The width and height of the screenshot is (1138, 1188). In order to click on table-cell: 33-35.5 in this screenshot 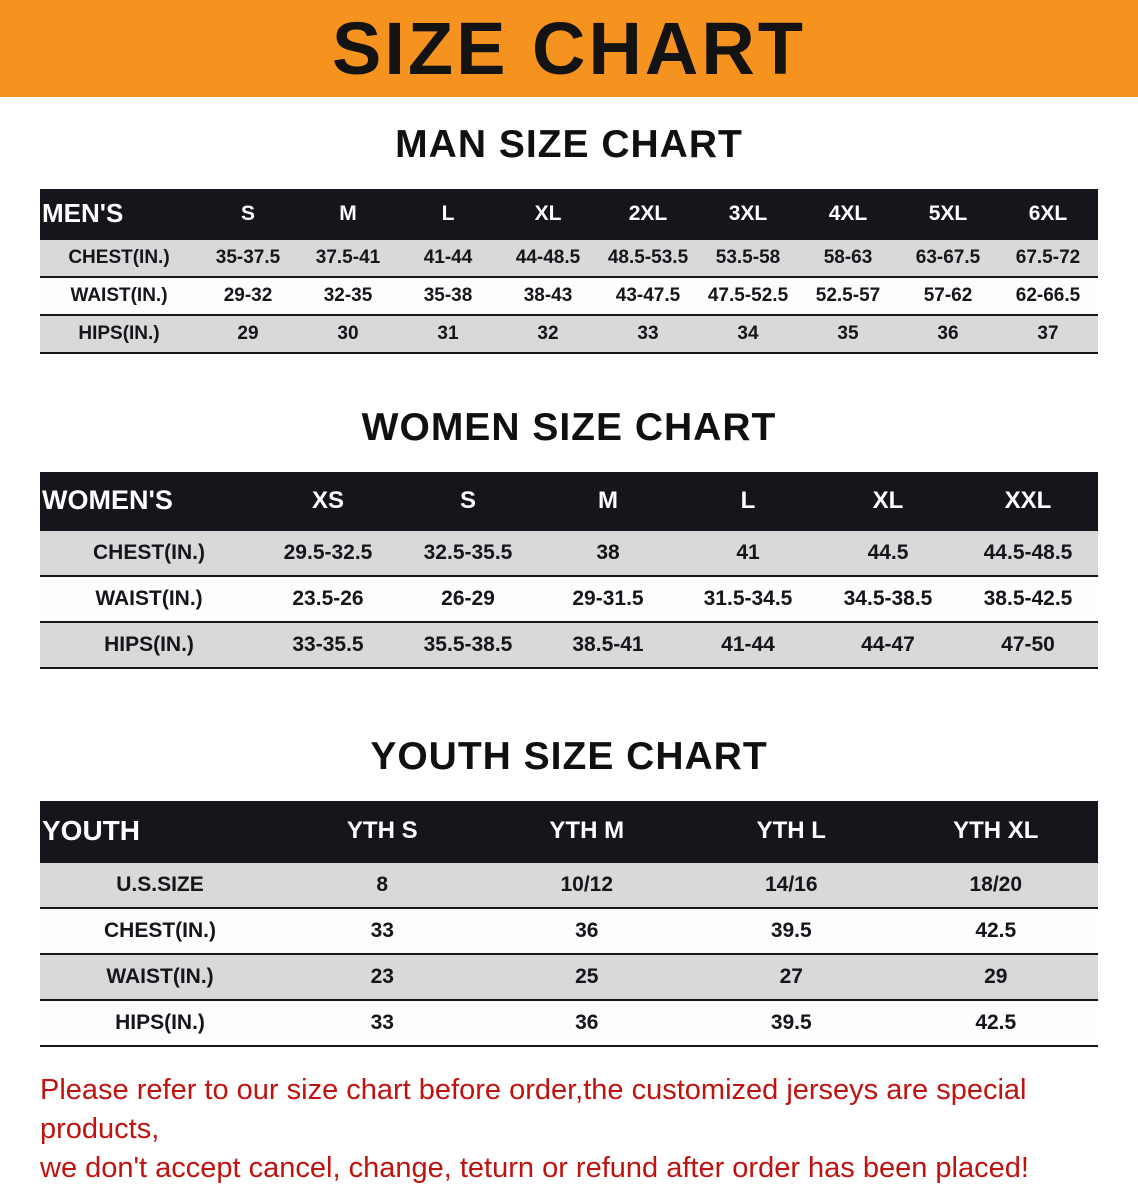, I will do `click(328, 644)`.